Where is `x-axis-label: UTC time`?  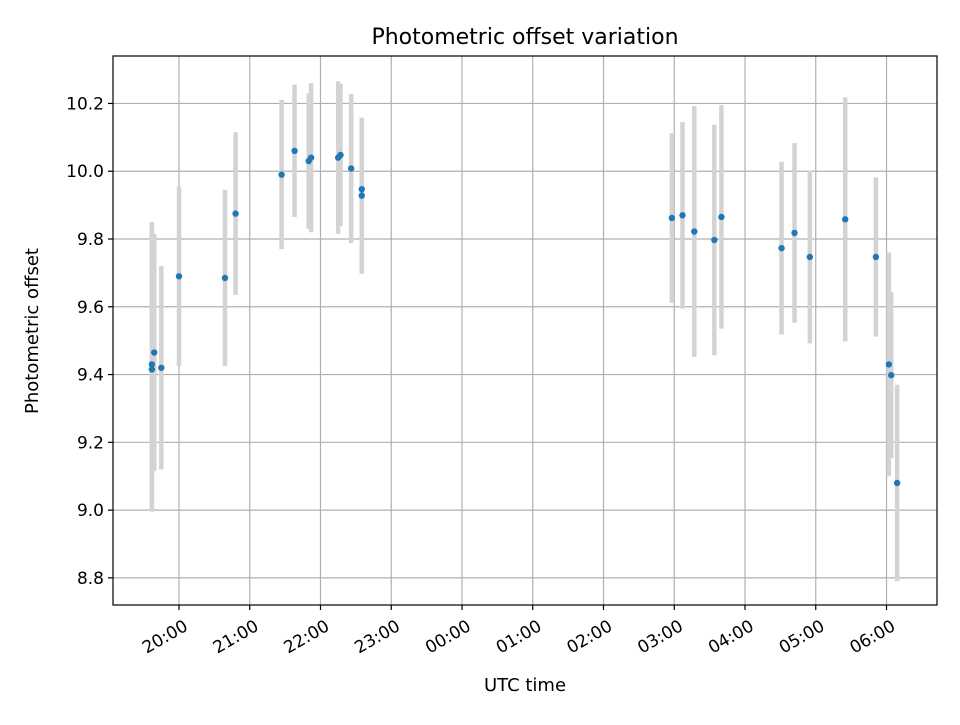
x-axis-label: UTC time is located at coordinates (525, 685).